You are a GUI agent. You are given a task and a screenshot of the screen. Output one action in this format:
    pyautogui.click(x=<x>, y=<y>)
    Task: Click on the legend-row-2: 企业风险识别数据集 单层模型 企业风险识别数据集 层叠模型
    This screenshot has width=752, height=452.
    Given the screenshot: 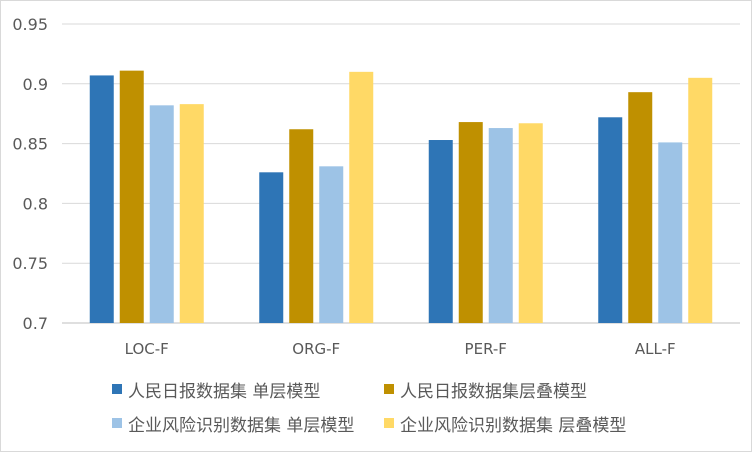 What is the action you would take?
    pyautogui.click(x=392, y=423)
    